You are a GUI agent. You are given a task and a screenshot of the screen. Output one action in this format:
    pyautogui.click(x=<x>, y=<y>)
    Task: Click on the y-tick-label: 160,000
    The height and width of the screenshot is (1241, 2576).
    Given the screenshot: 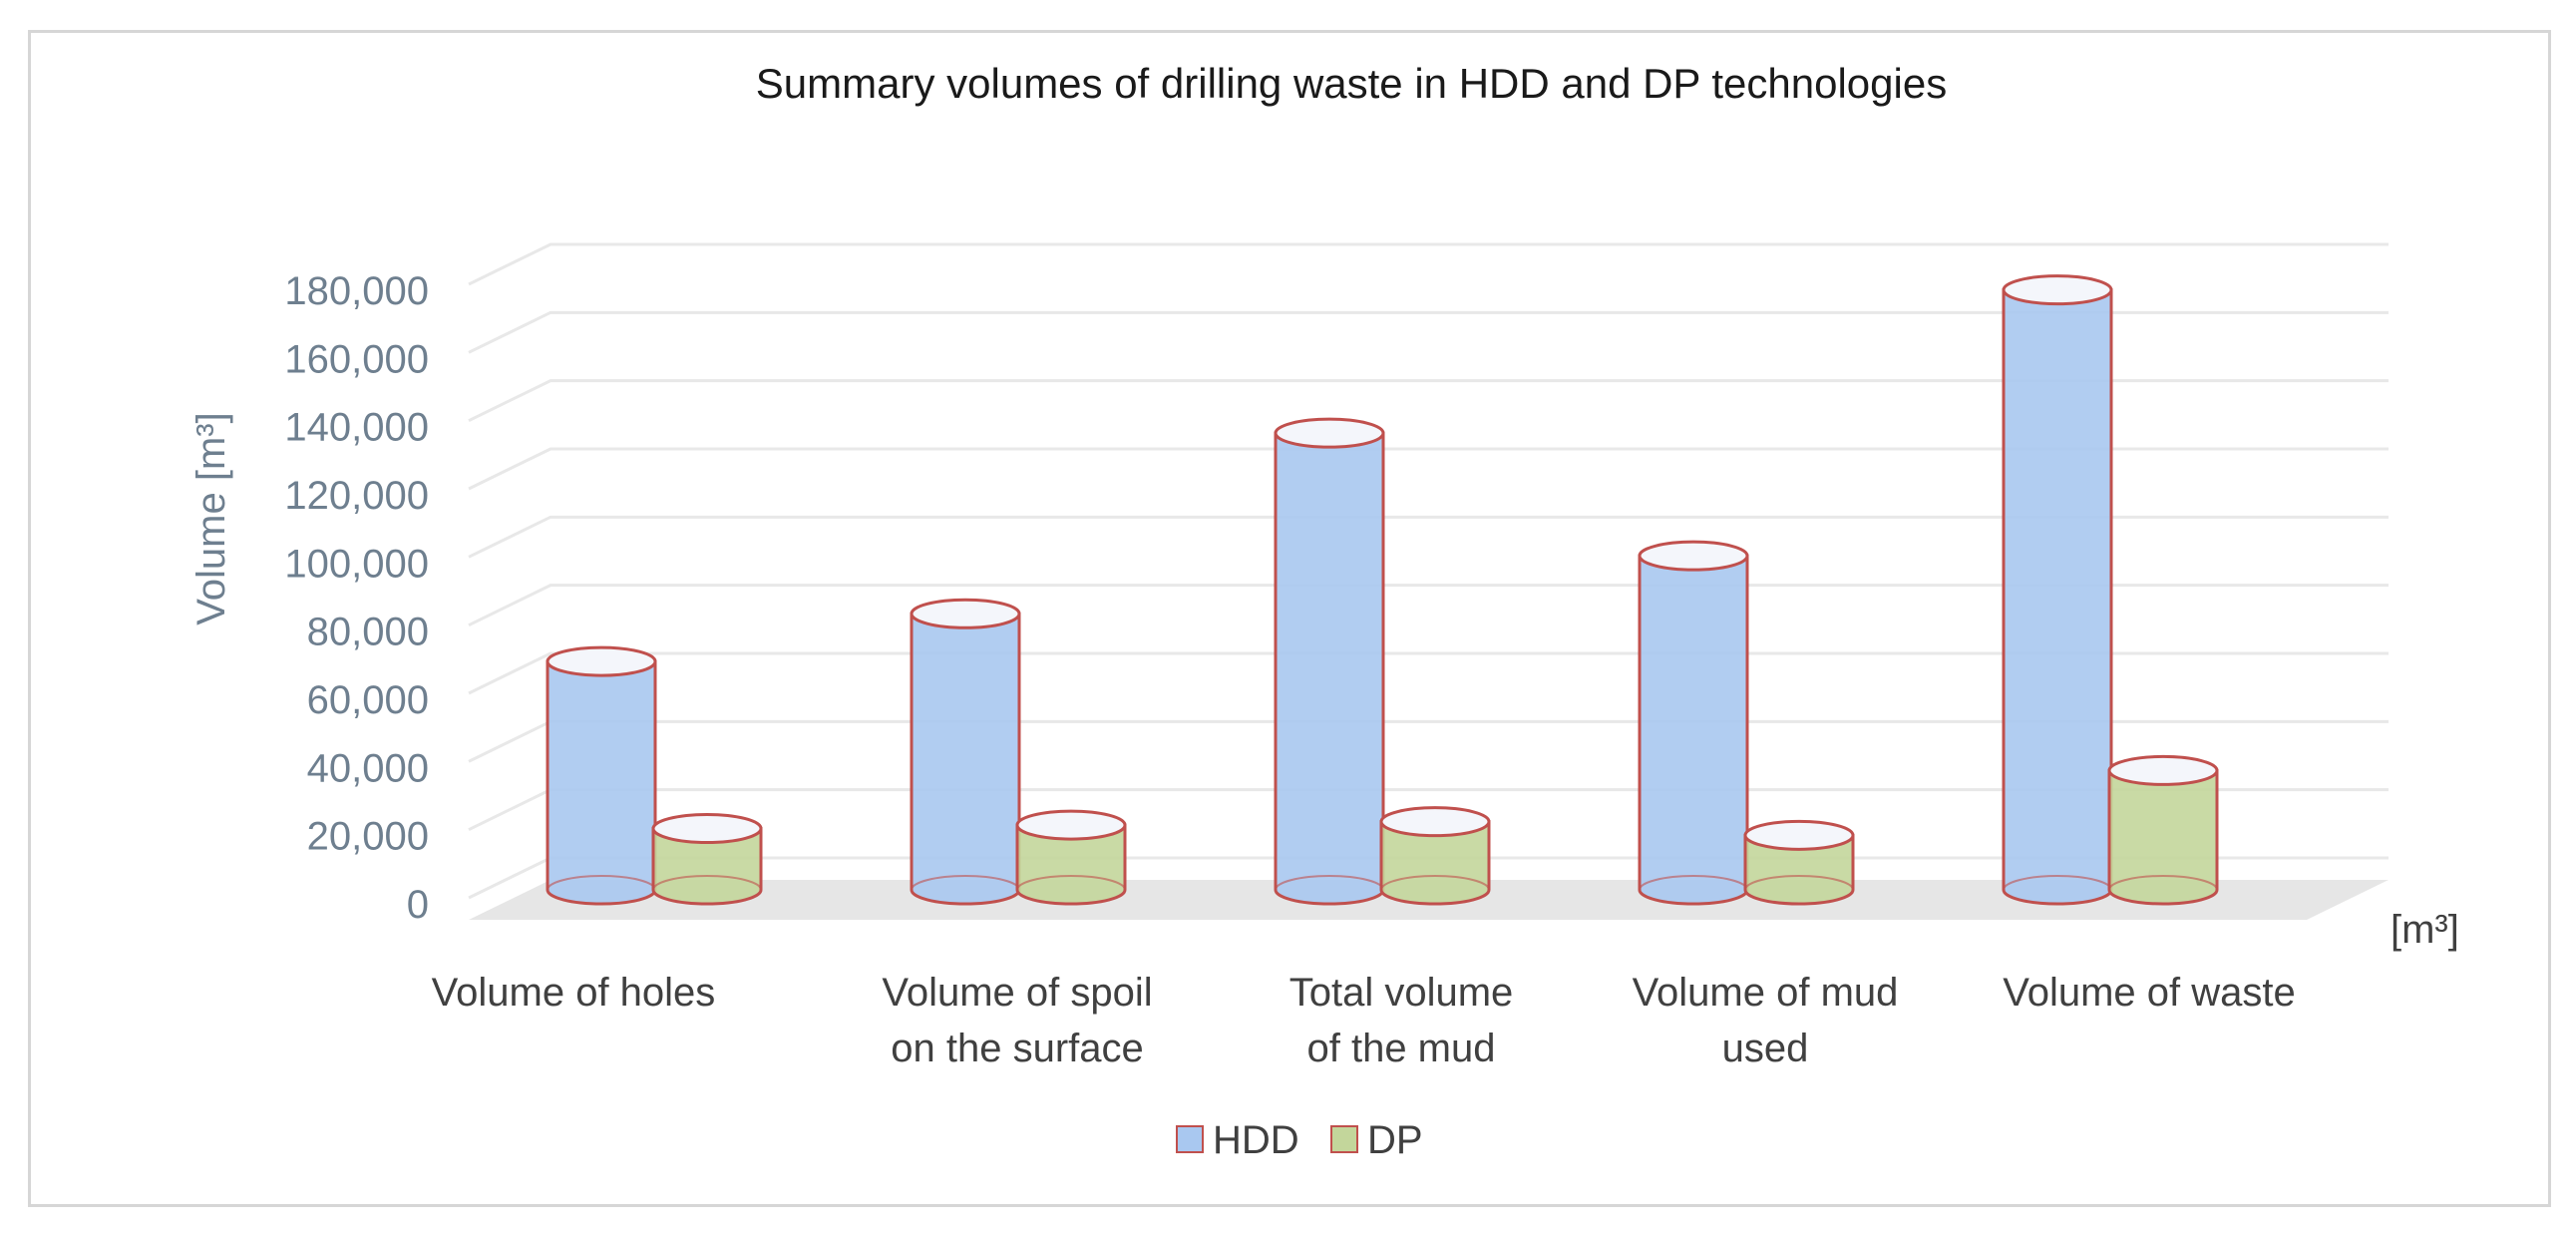 What is the action you would take?
    pyautogui.click(x=356, y=359)
    